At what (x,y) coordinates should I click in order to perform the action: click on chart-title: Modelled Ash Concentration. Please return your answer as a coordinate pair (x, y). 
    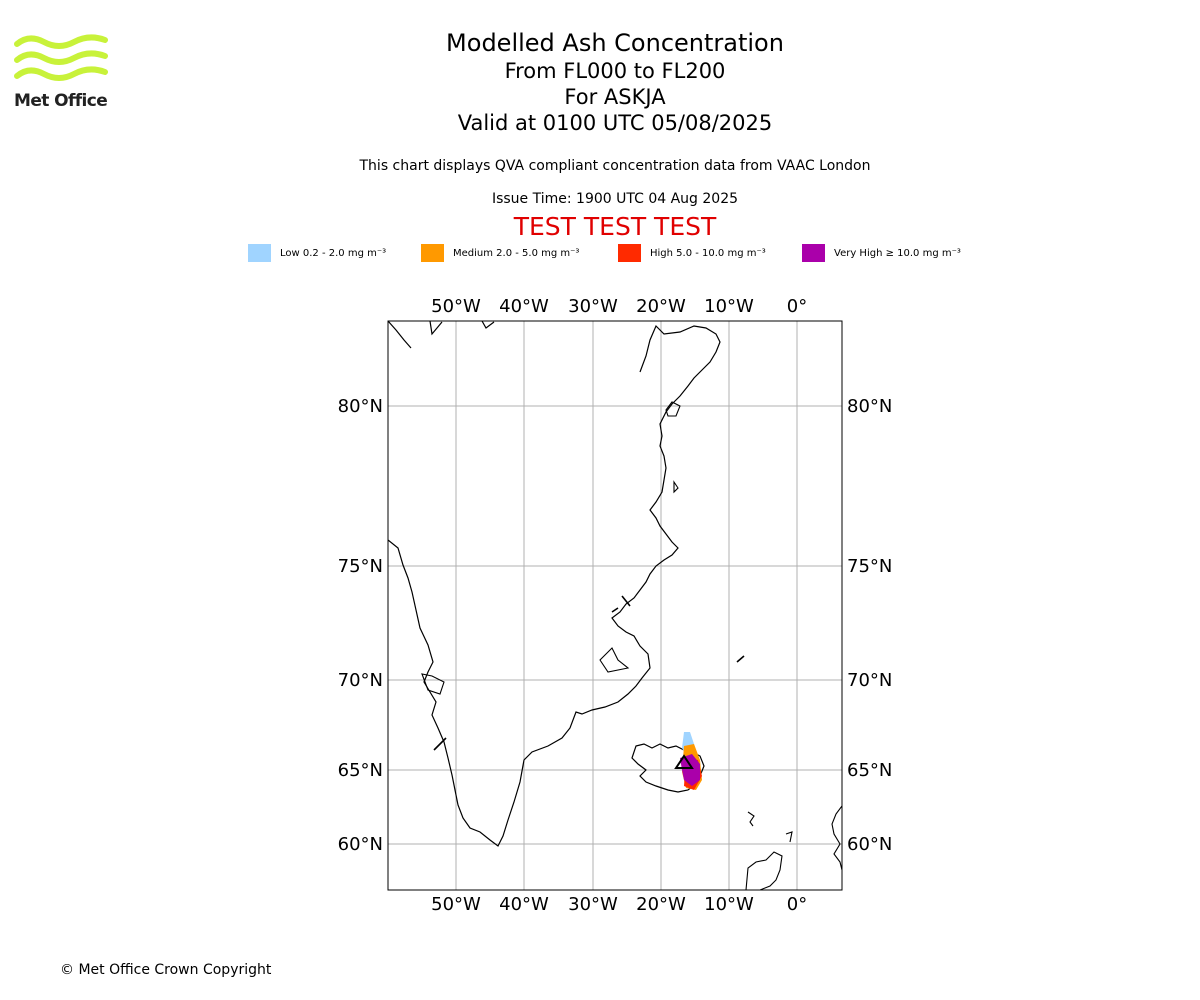
    Looking at the image, I should click on (615, 43).